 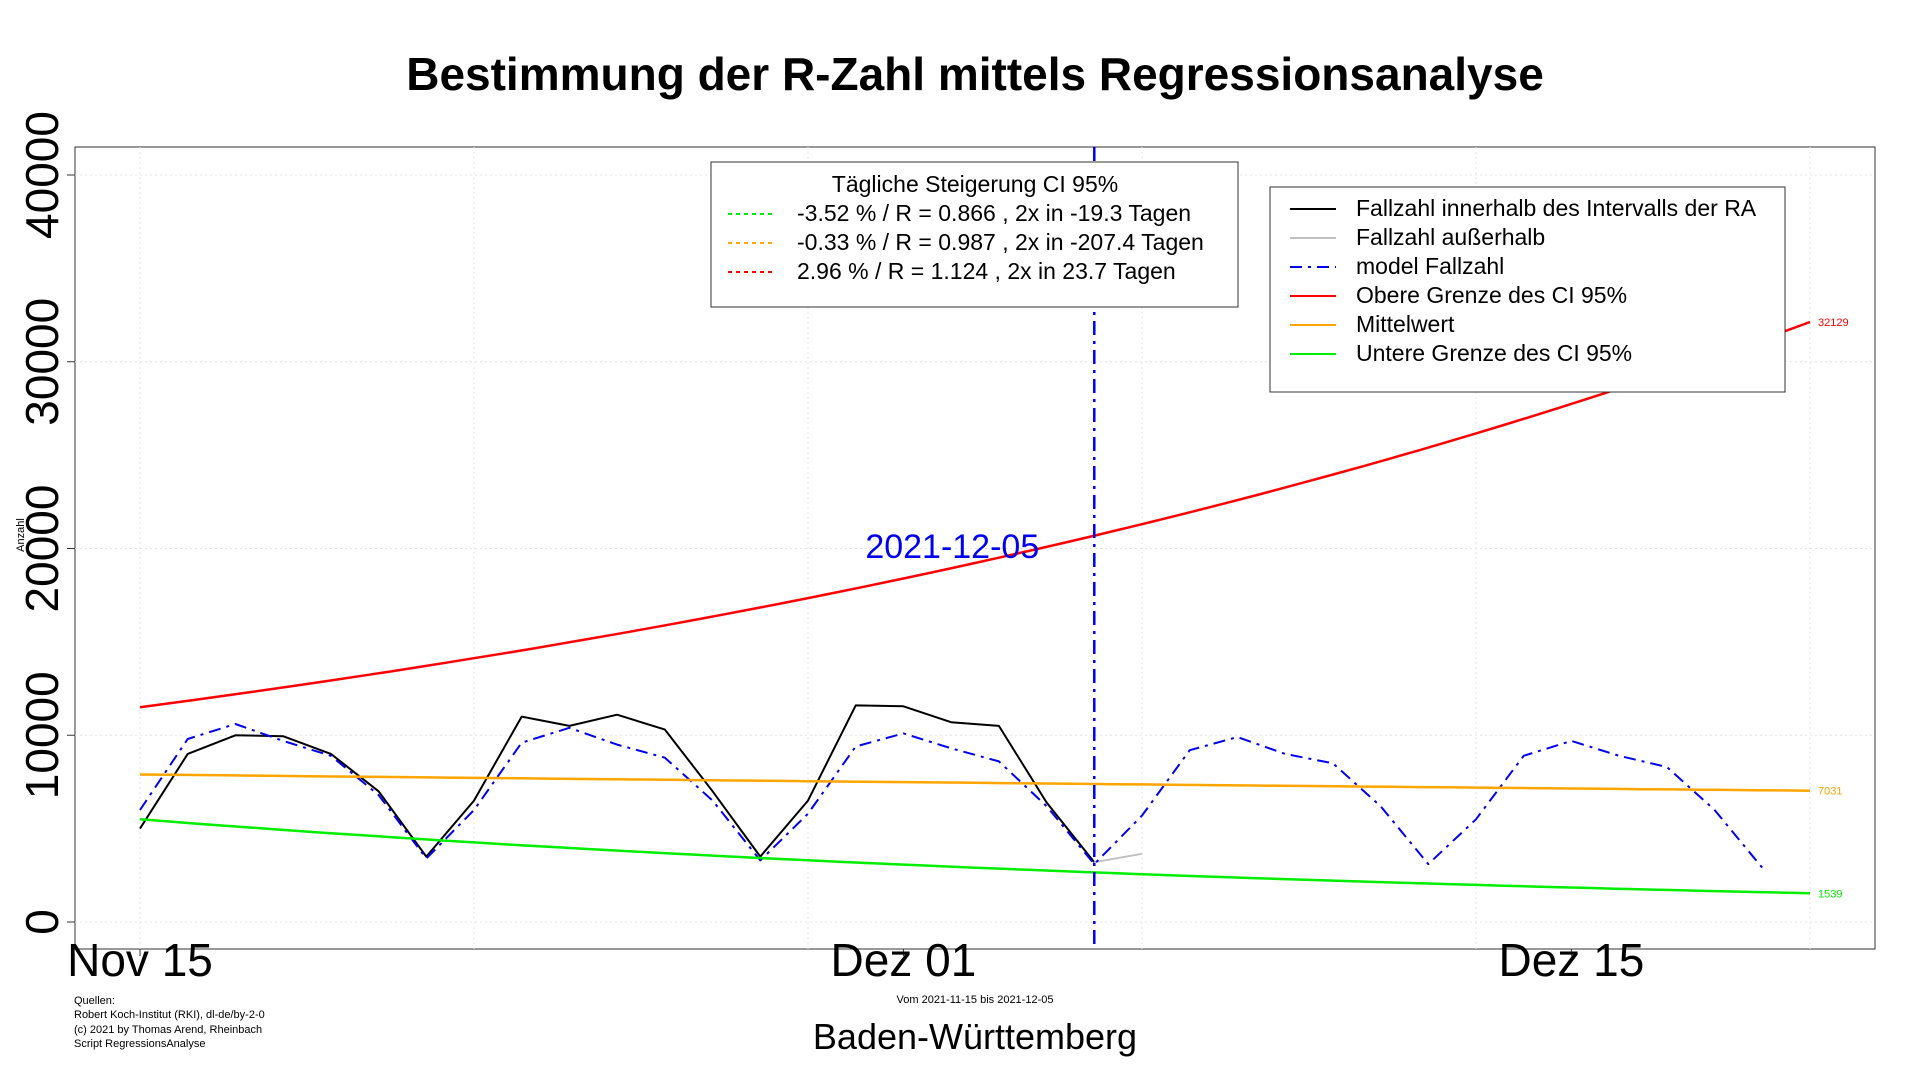 I want to click on end-value-label: 32129, so click(x=1833, y=323).